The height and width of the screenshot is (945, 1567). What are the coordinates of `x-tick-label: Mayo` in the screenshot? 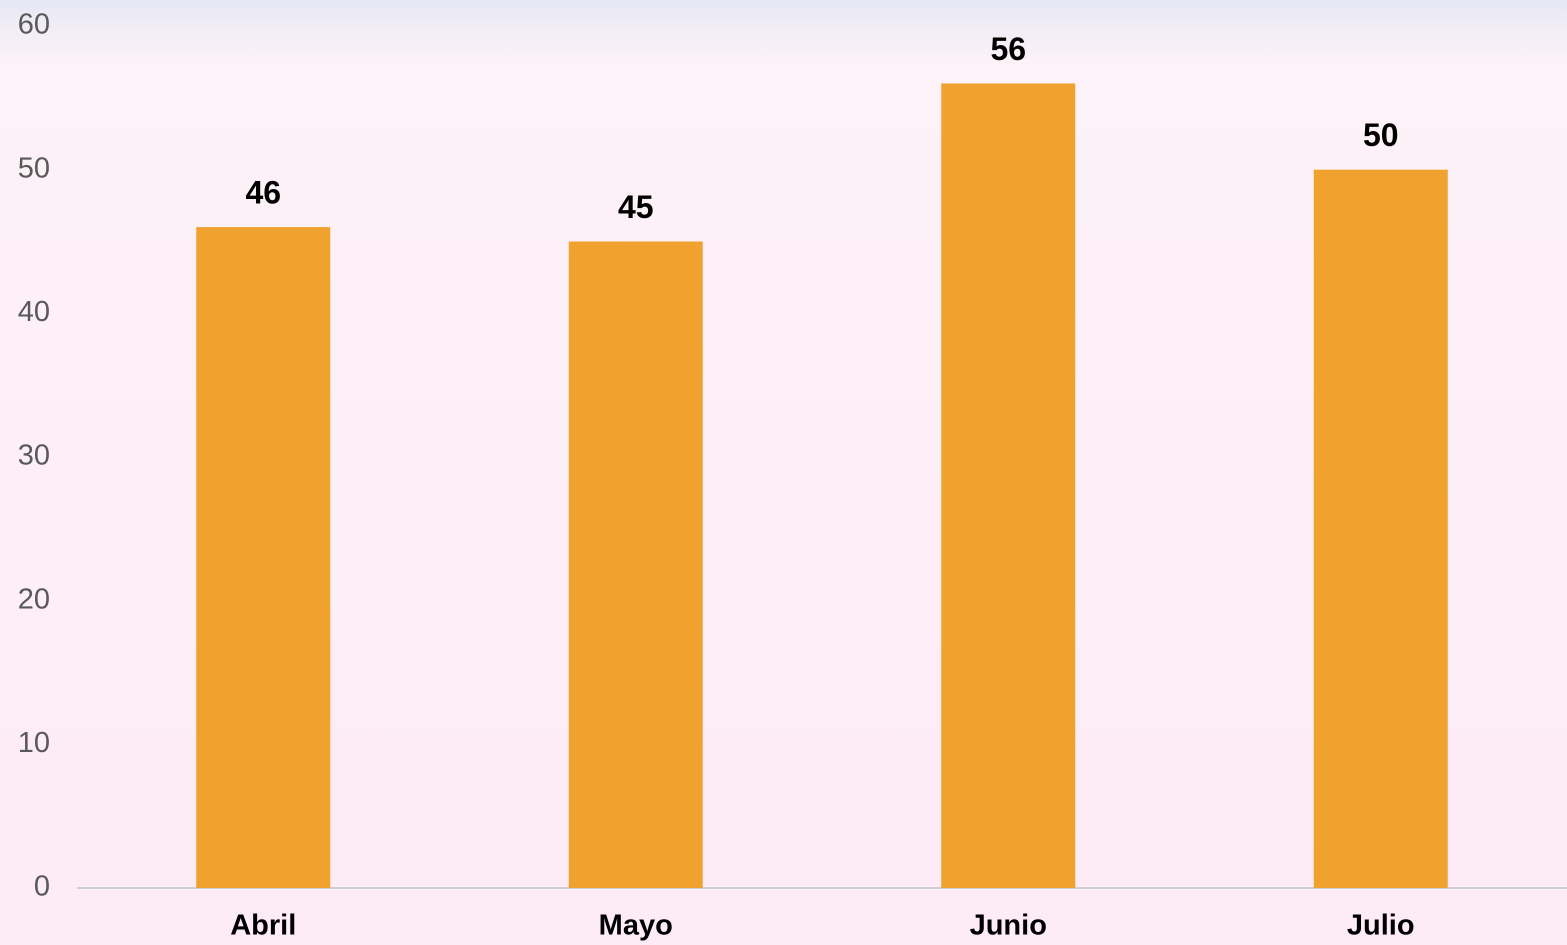 It's located at (636, 926).